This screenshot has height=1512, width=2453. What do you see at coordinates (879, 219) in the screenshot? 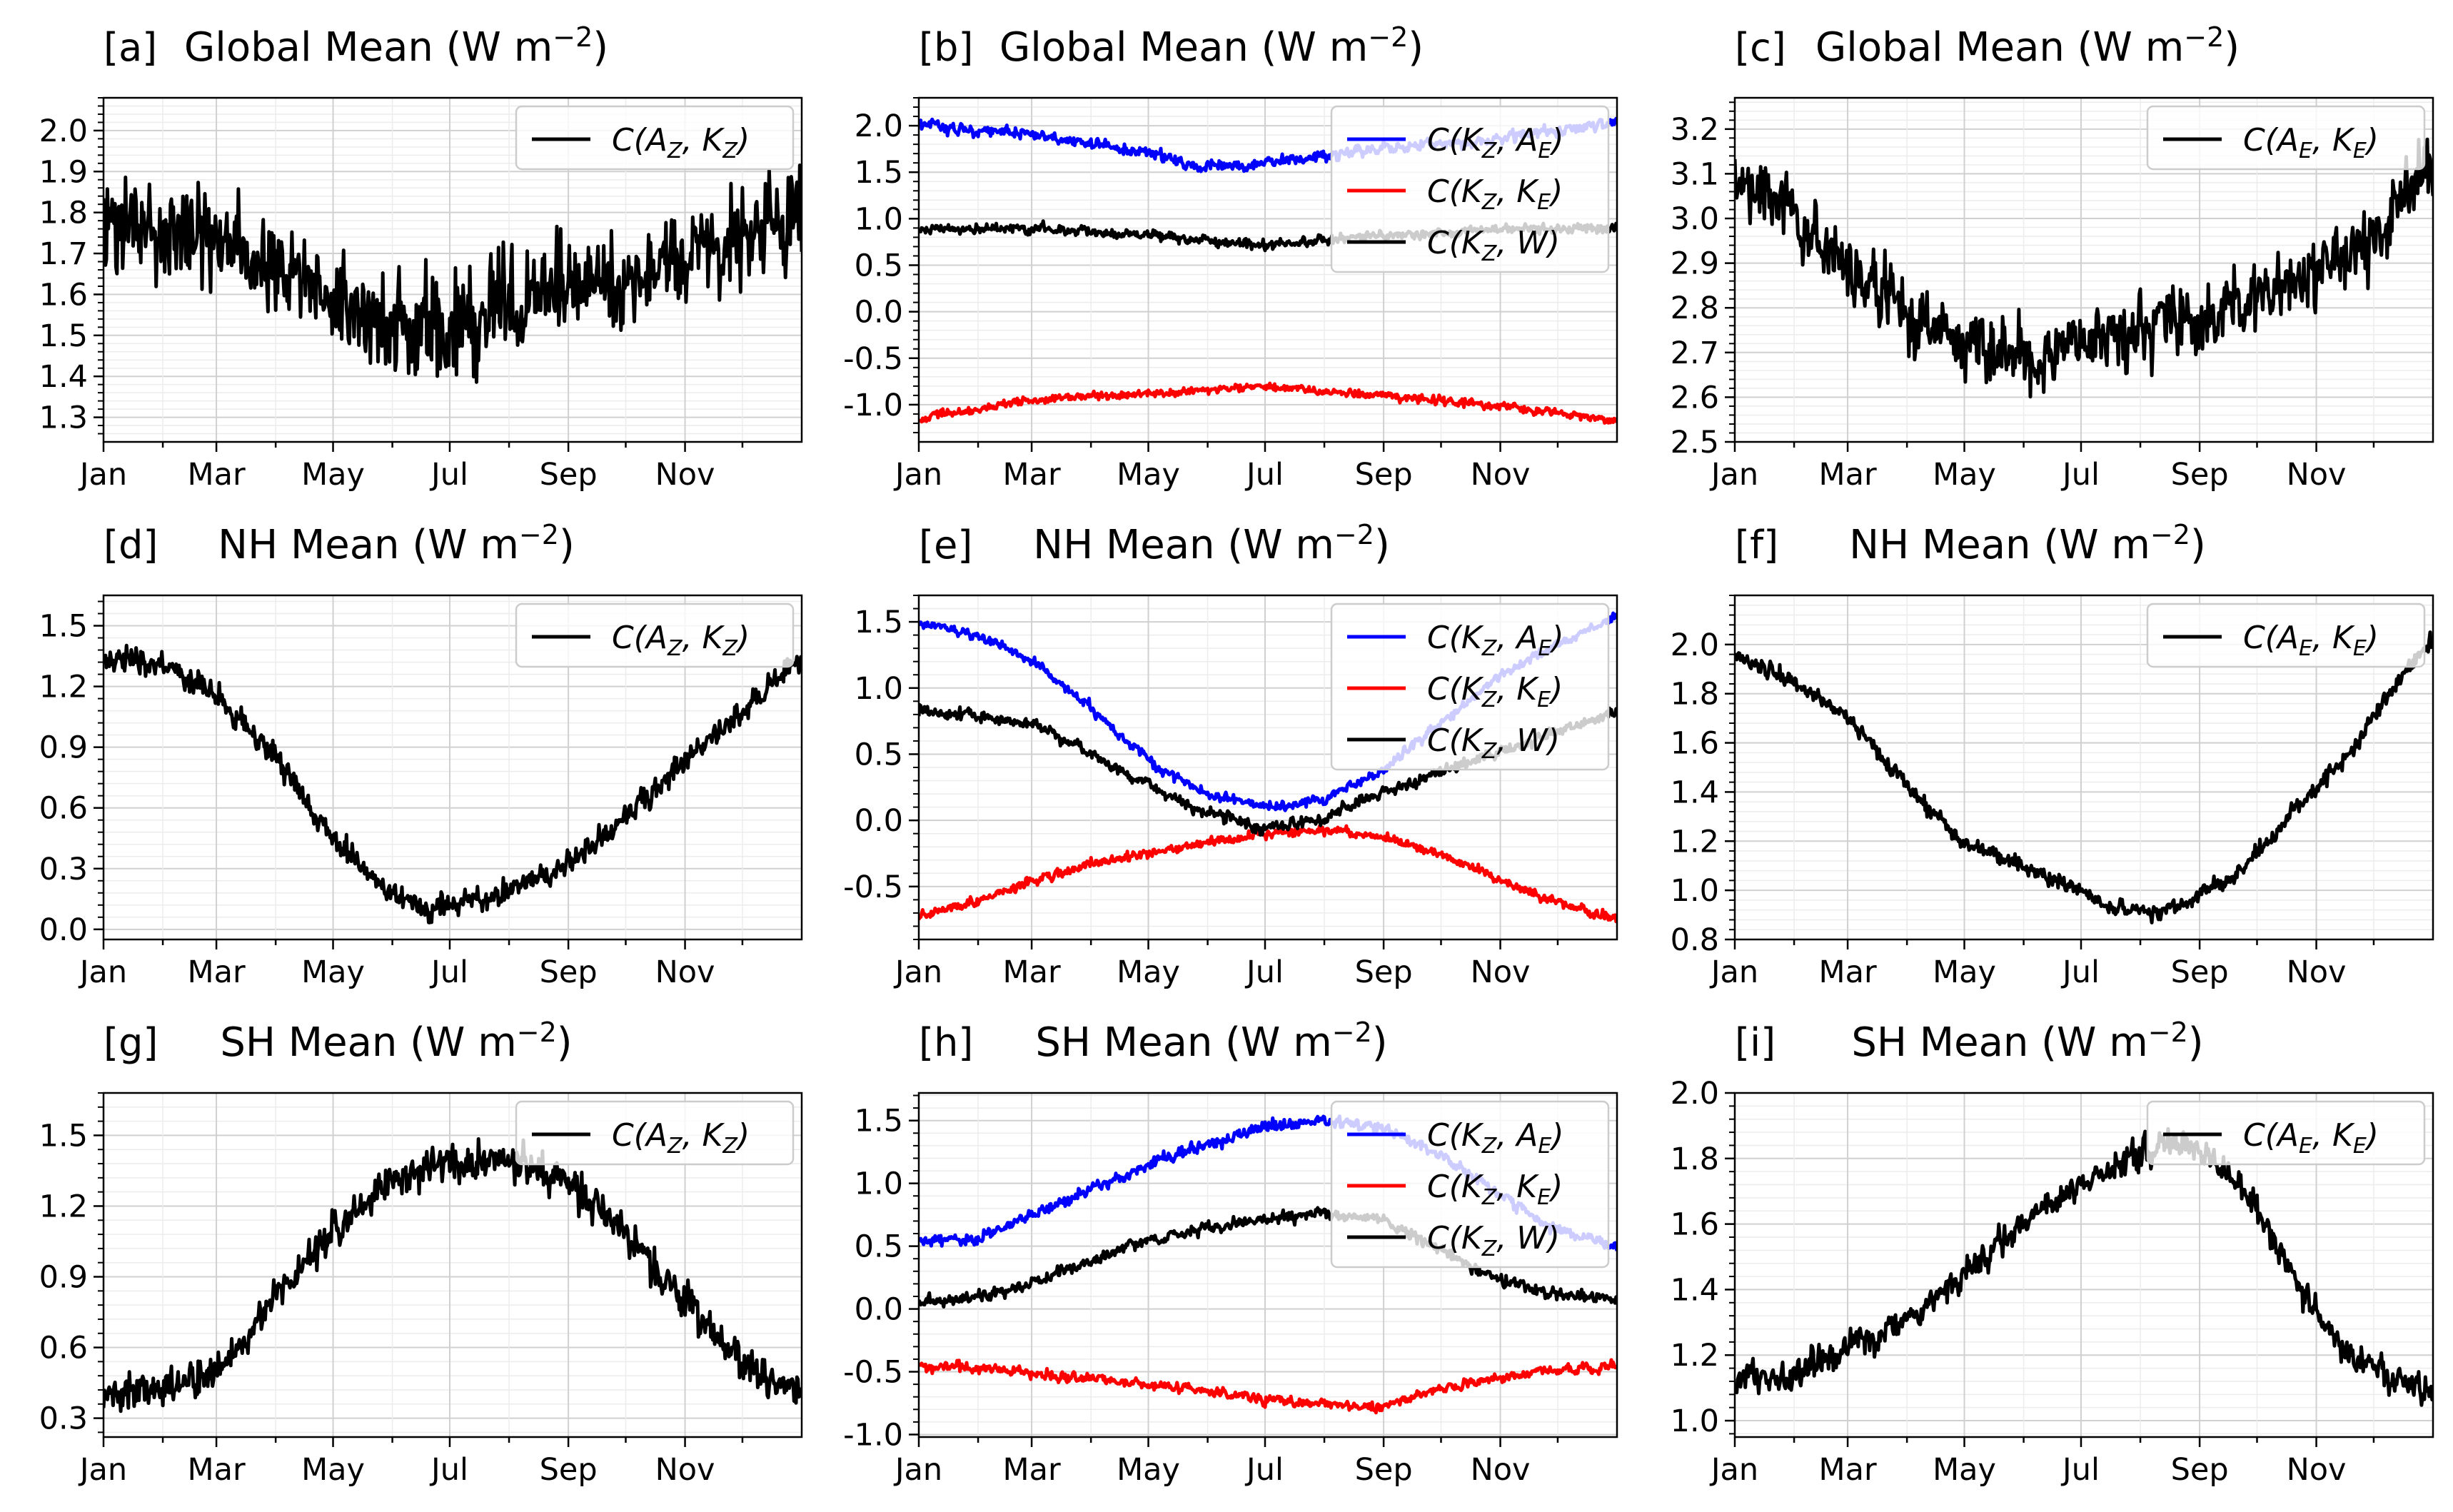
I see `y-tick-label: 1.0` at bounding box center [879, 219].